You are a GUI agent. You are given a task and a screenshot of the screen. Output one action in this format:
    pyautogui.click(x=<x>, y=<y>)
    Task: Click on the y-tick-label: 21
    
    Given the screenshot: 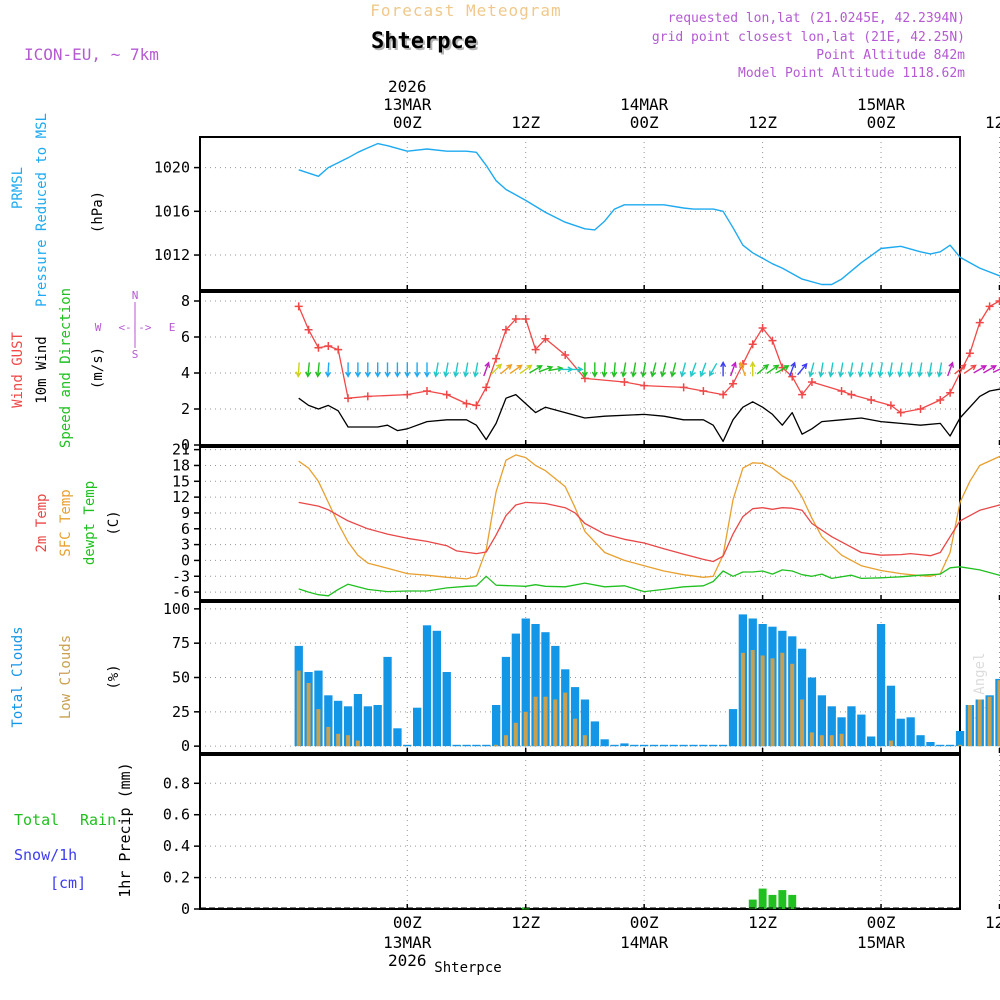 What is the action you would take?
    pyautogui.click(x=181, y=450)
    